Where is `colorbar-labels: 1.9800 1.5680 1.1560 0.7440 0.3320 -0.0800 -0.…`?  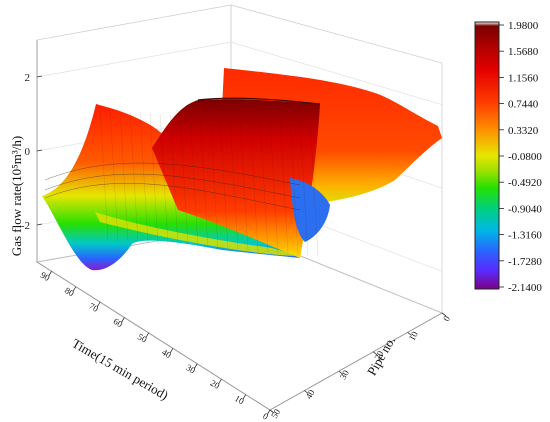 colorbar-labels: 1.9800 1.5680 1.1560 0.7440 0.3320 -0.0800 -0.… is located at coordinates (520, 157).